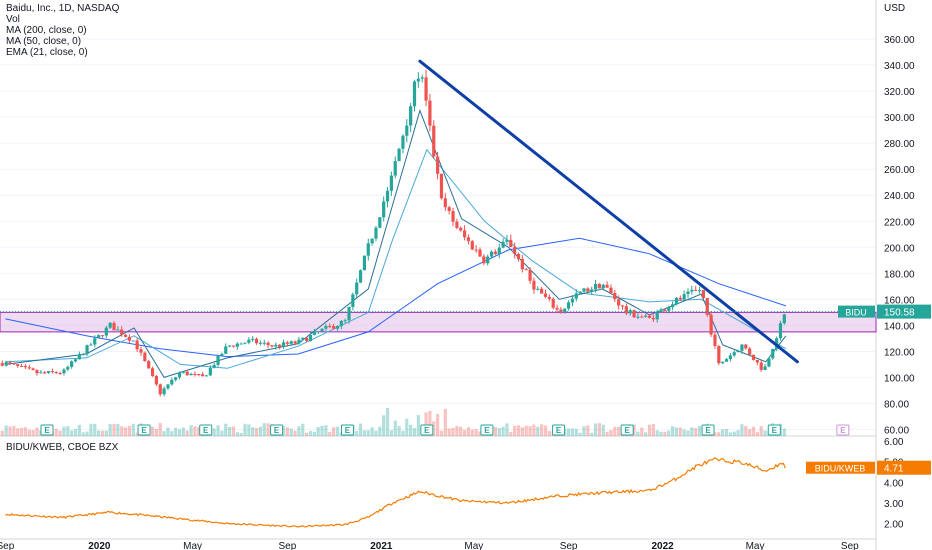  I want to click on price-tick-13: 100.00, so click(899, 378).